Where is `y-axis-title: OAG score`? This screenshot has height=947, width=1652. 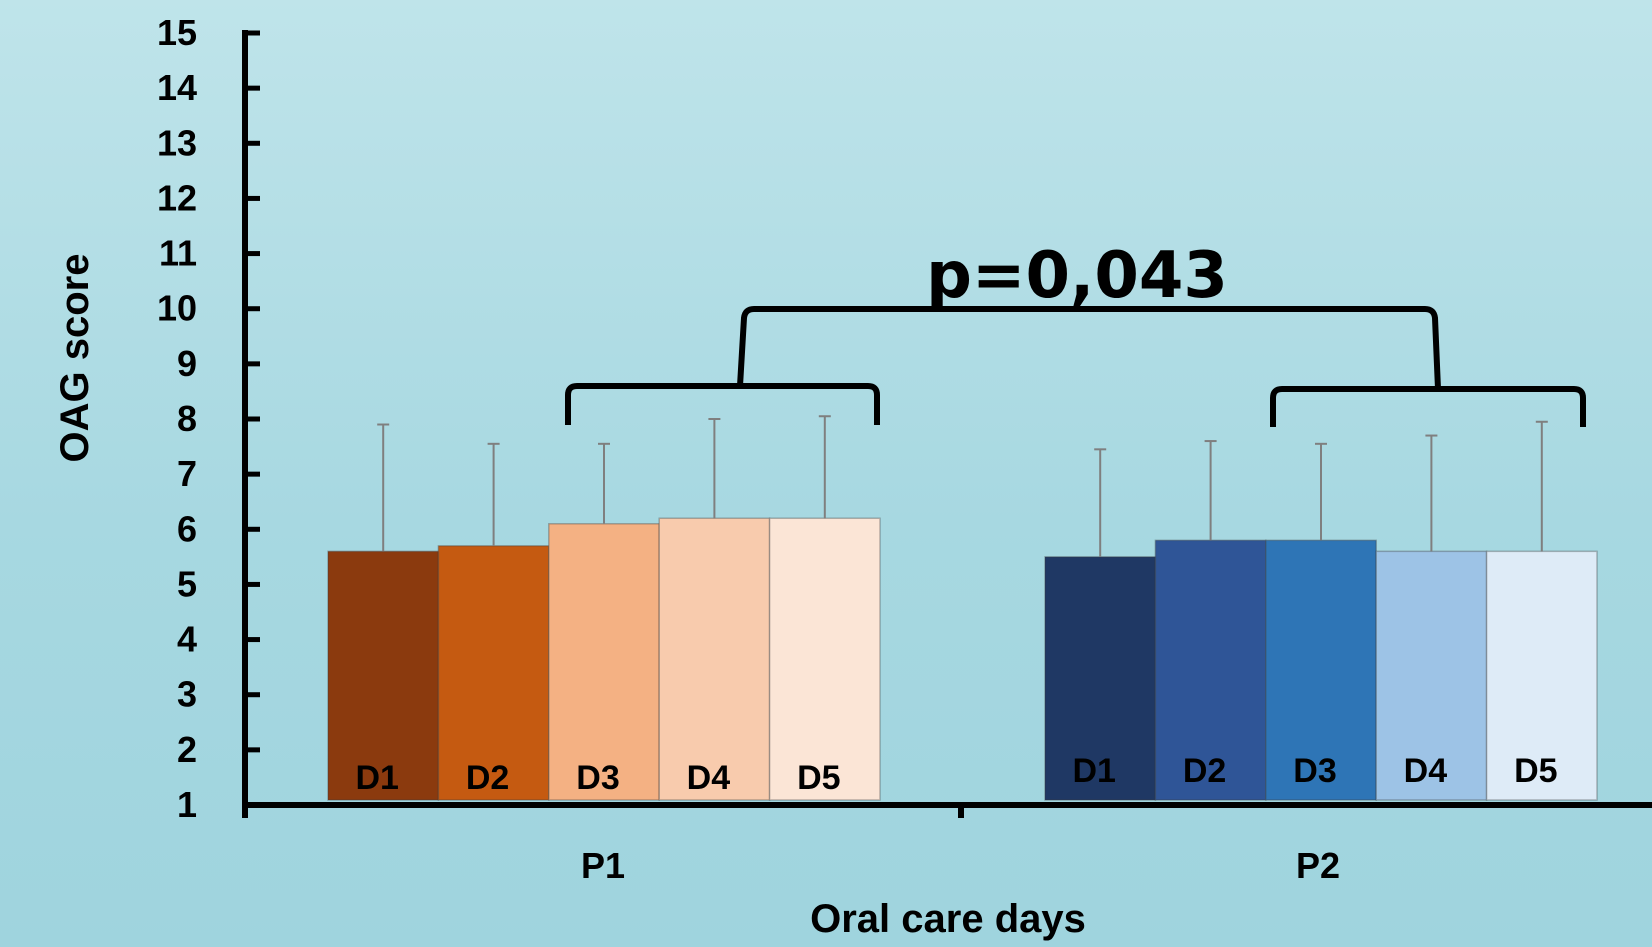
y-axis-title: OAG score is located at coordinates (75, 358).